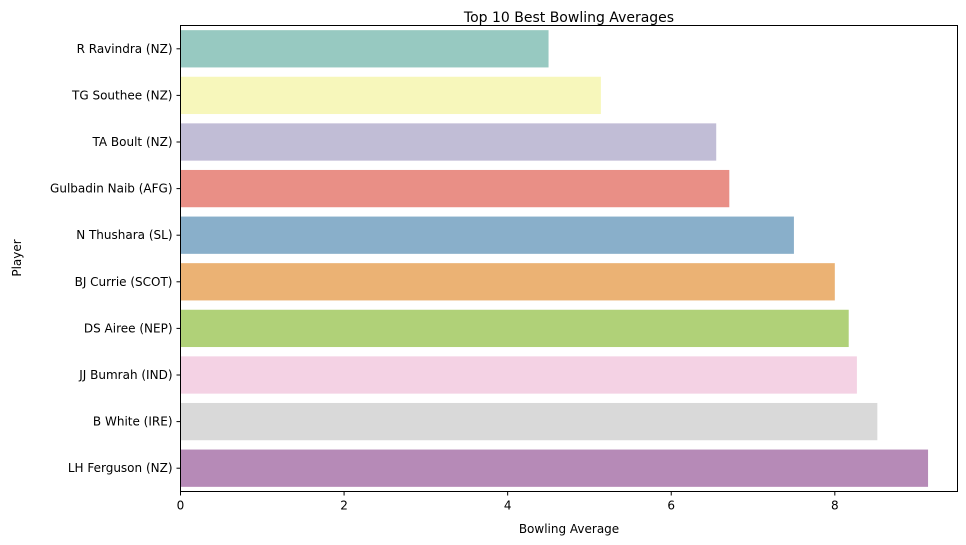  Describe the element at coordinates (569, 529) in the screenshot. I see `x-axis-label: Bowling Average` at that location.